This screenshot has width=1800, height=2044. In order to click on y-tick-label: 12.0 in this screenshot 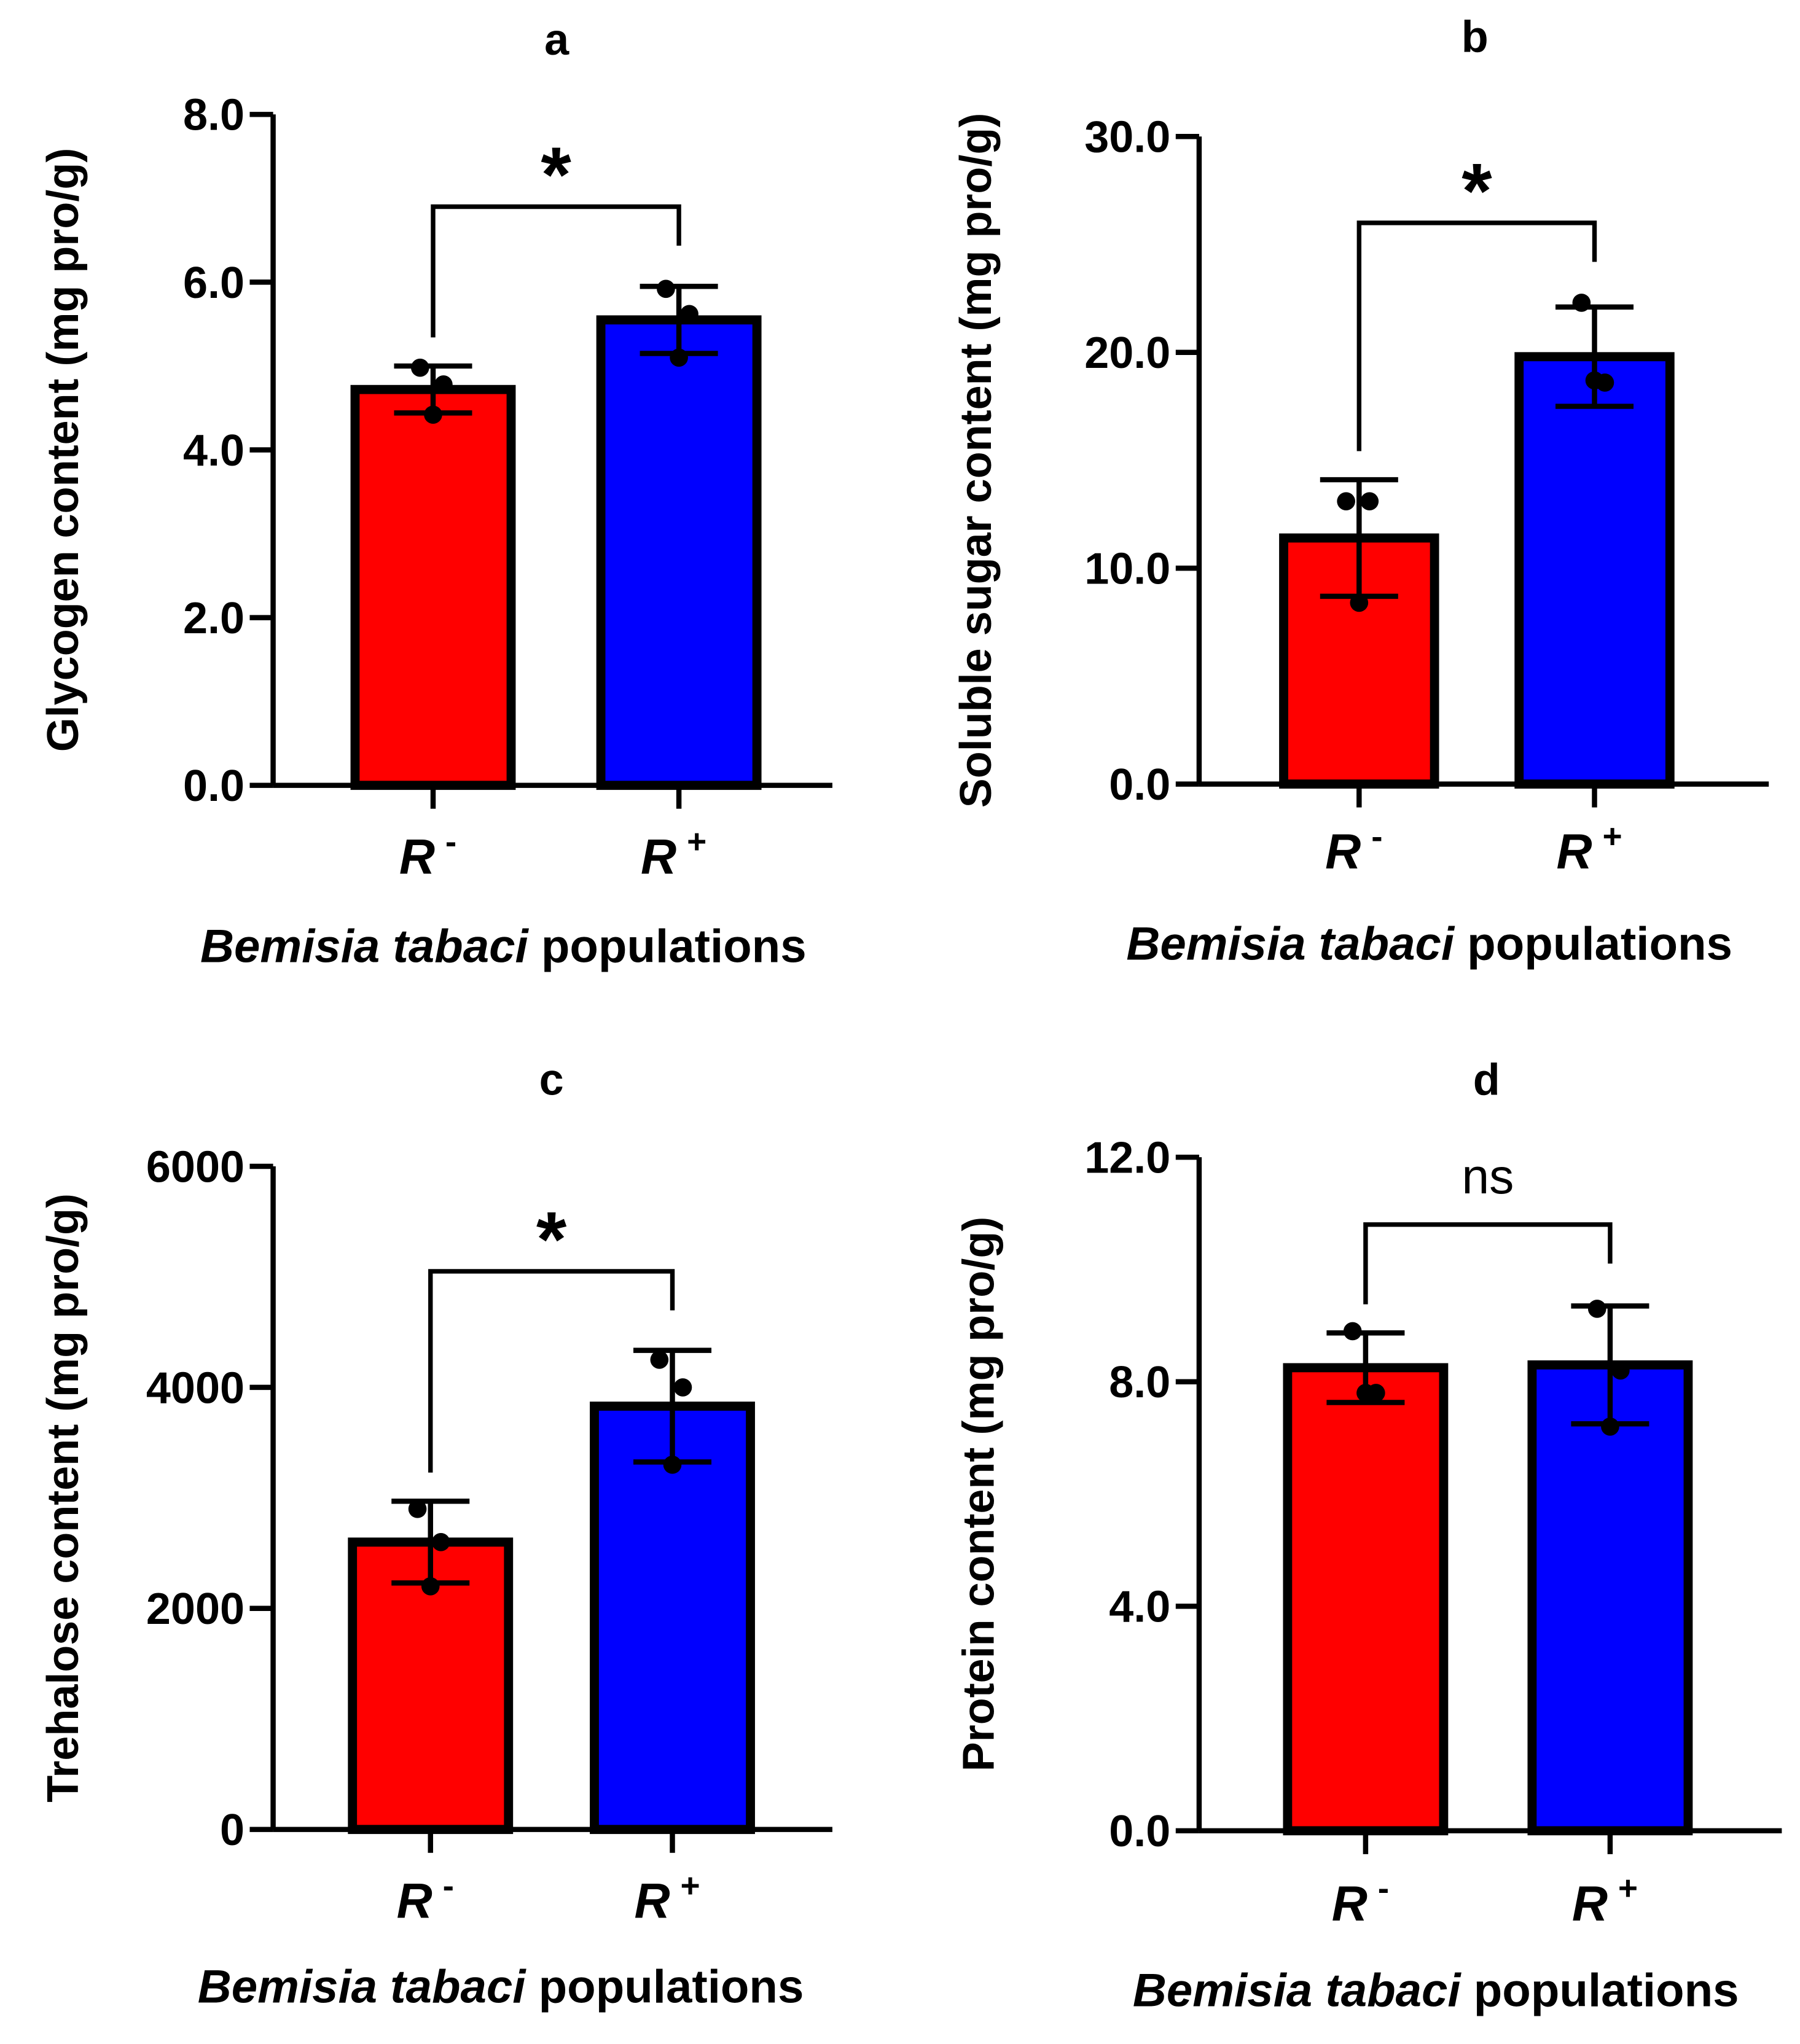, I will do `click(1127, 1158)`.